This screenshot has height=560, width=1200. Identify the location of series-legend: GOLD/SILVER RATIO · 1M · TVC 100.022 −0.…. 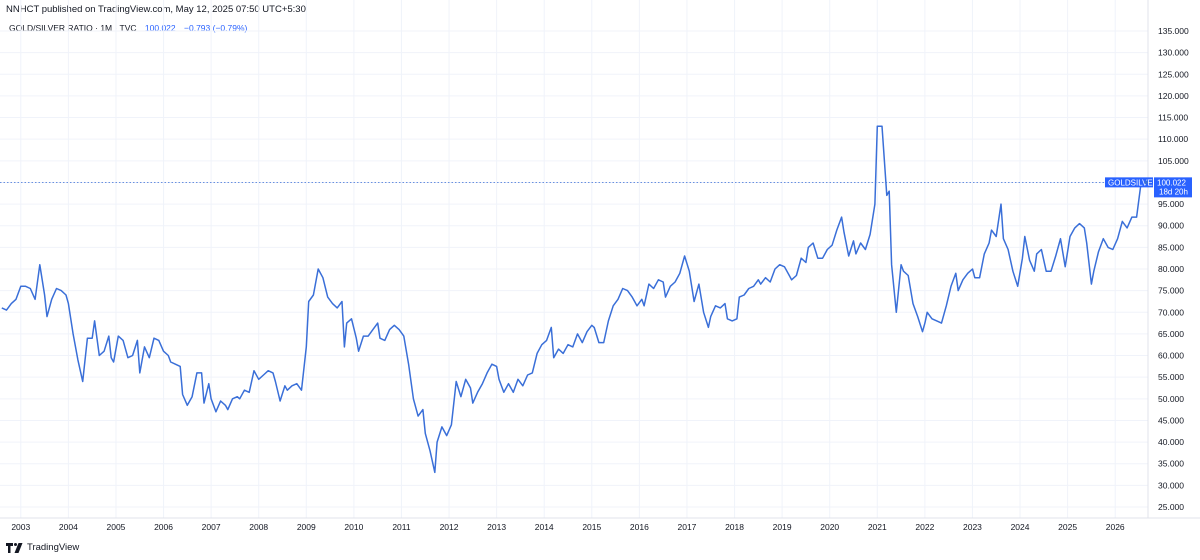
(128, 28).